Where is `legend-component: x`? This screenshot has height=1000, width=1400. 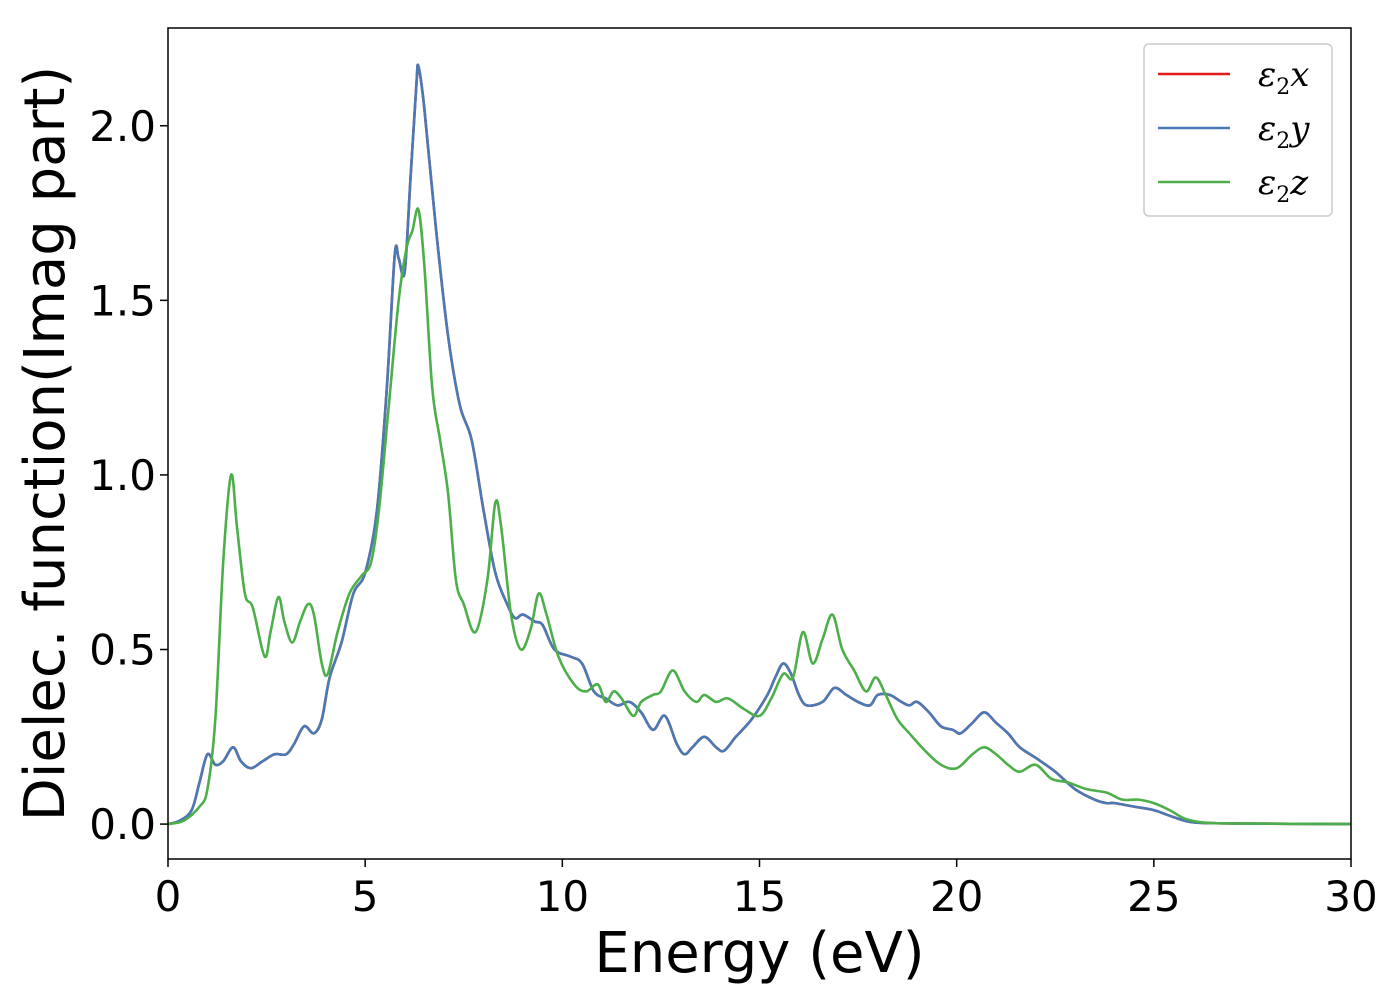
legend-component: x is located at coordinates (1299, 75).